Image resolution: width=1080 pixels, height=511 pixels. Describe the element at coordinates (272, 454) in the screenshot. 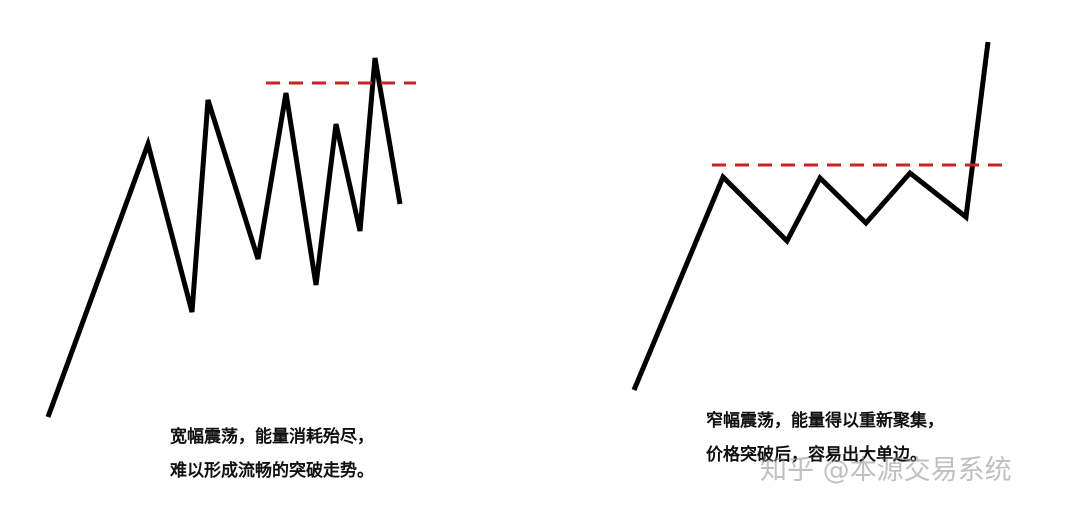

I see `wide-oscillation-caption: 宽幅震荡，能量消耗殆尽， 难以形成流畅的突破走势。` at that location.